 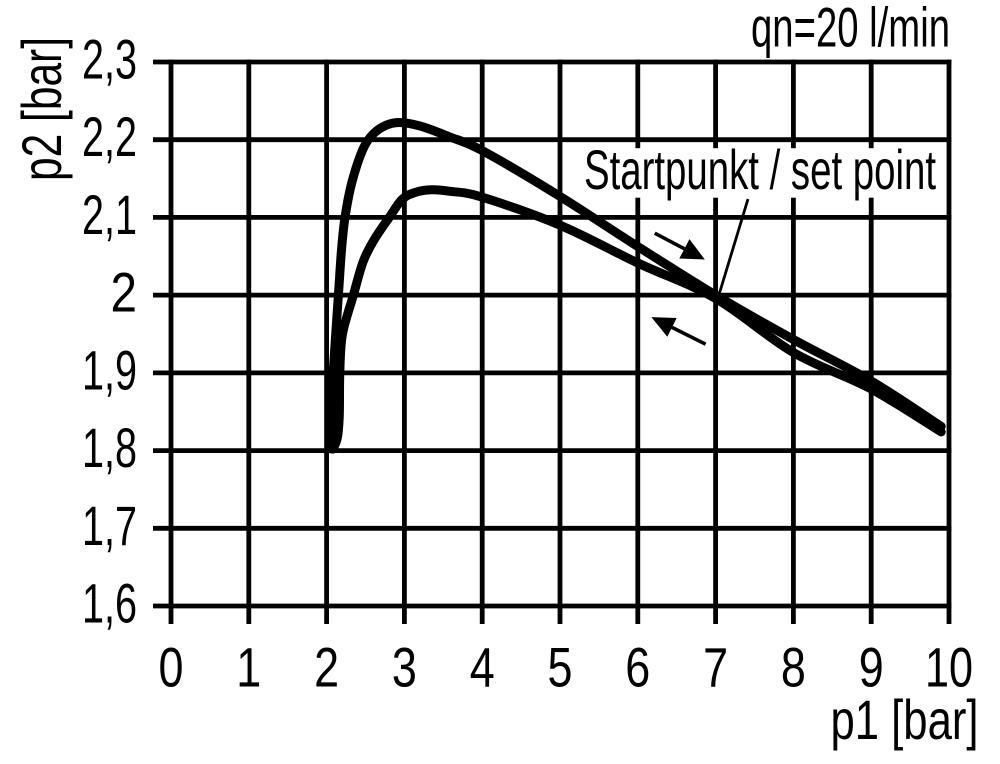 I want to click on svg-text: 0, so click(x=171, y=667).